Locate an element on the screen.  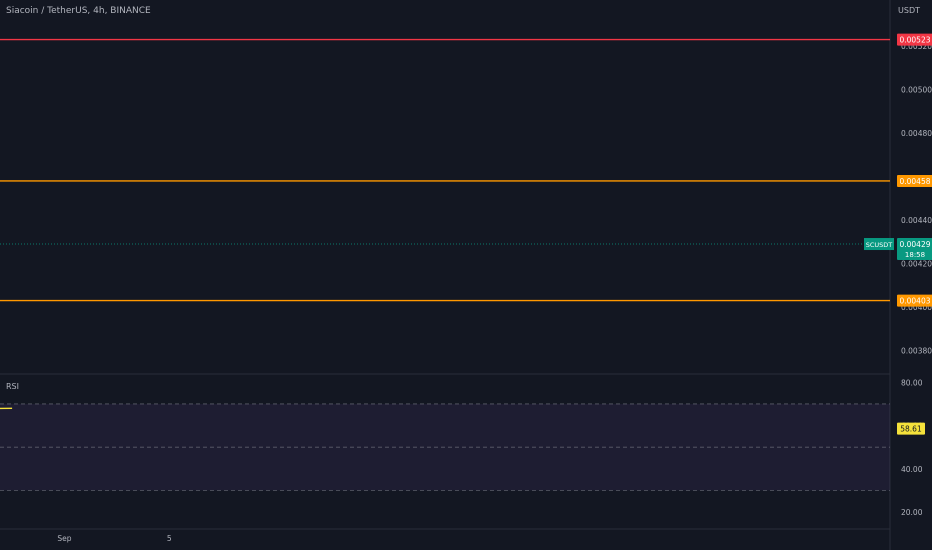
support-label: 0.00403 is located at coordinates (914, 301).